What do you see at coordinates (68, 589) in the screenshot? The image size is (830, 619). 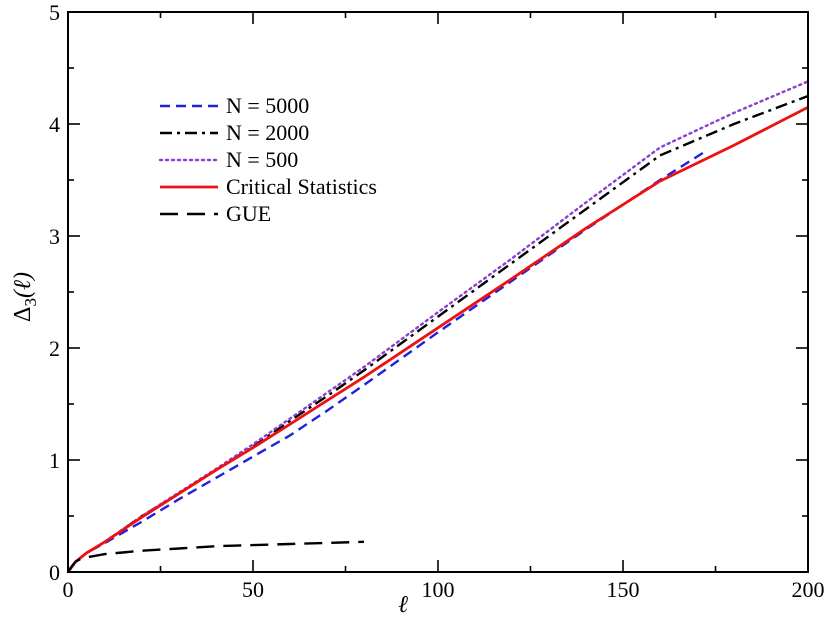 I see `x-tick-label: 0` at bounding box center [68, 589].